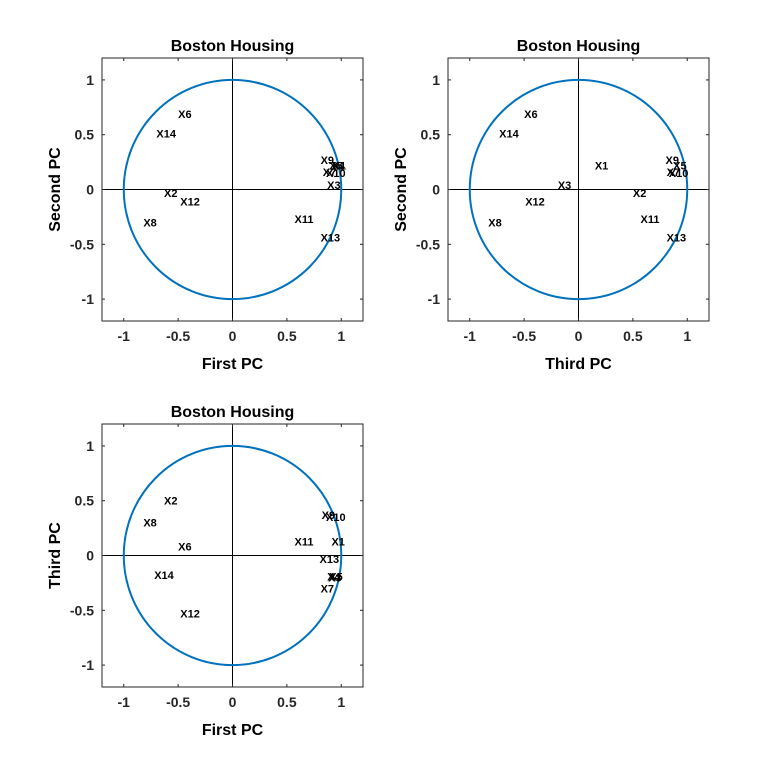  What do you see at coordinates (55, 555) in the screenshot?
I see `y-axis-label: Third PC` at bounding box center [55, 555].